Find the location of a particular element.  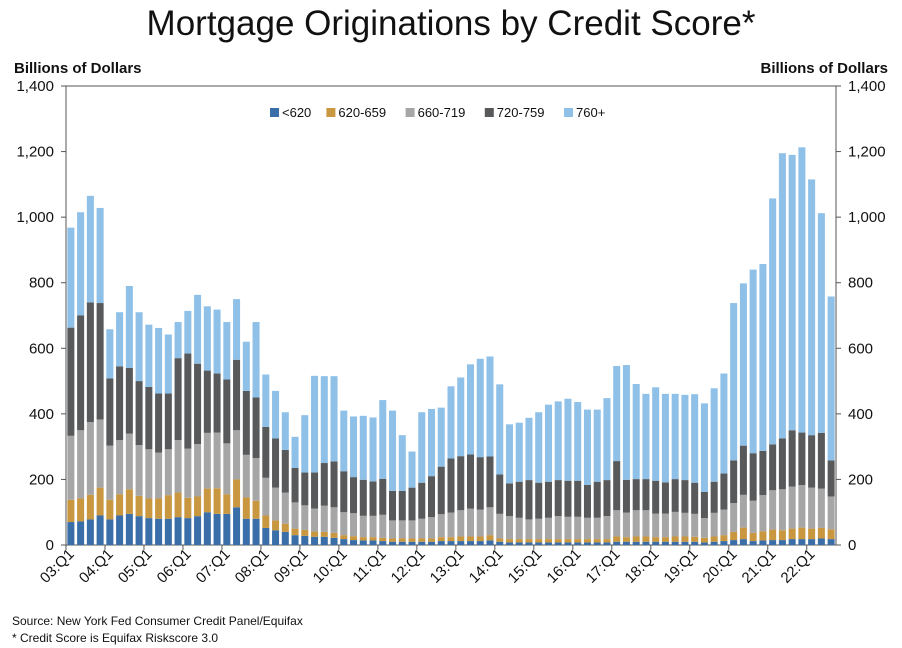

x-tick-label: 21:Q1 is located at coordinates (759, 566).